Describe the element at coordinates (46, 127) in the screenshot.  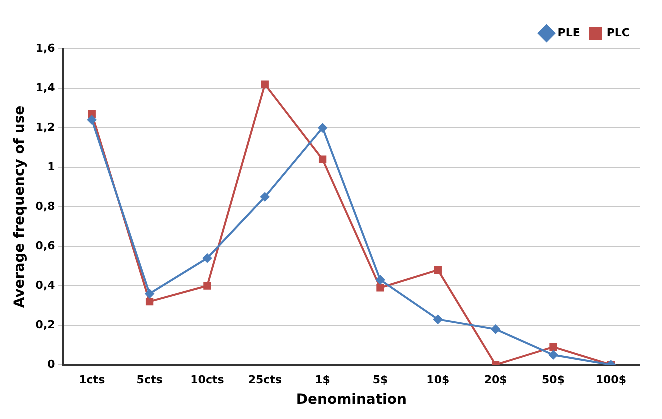
I see `y-tick-label: 1,2` at that location.